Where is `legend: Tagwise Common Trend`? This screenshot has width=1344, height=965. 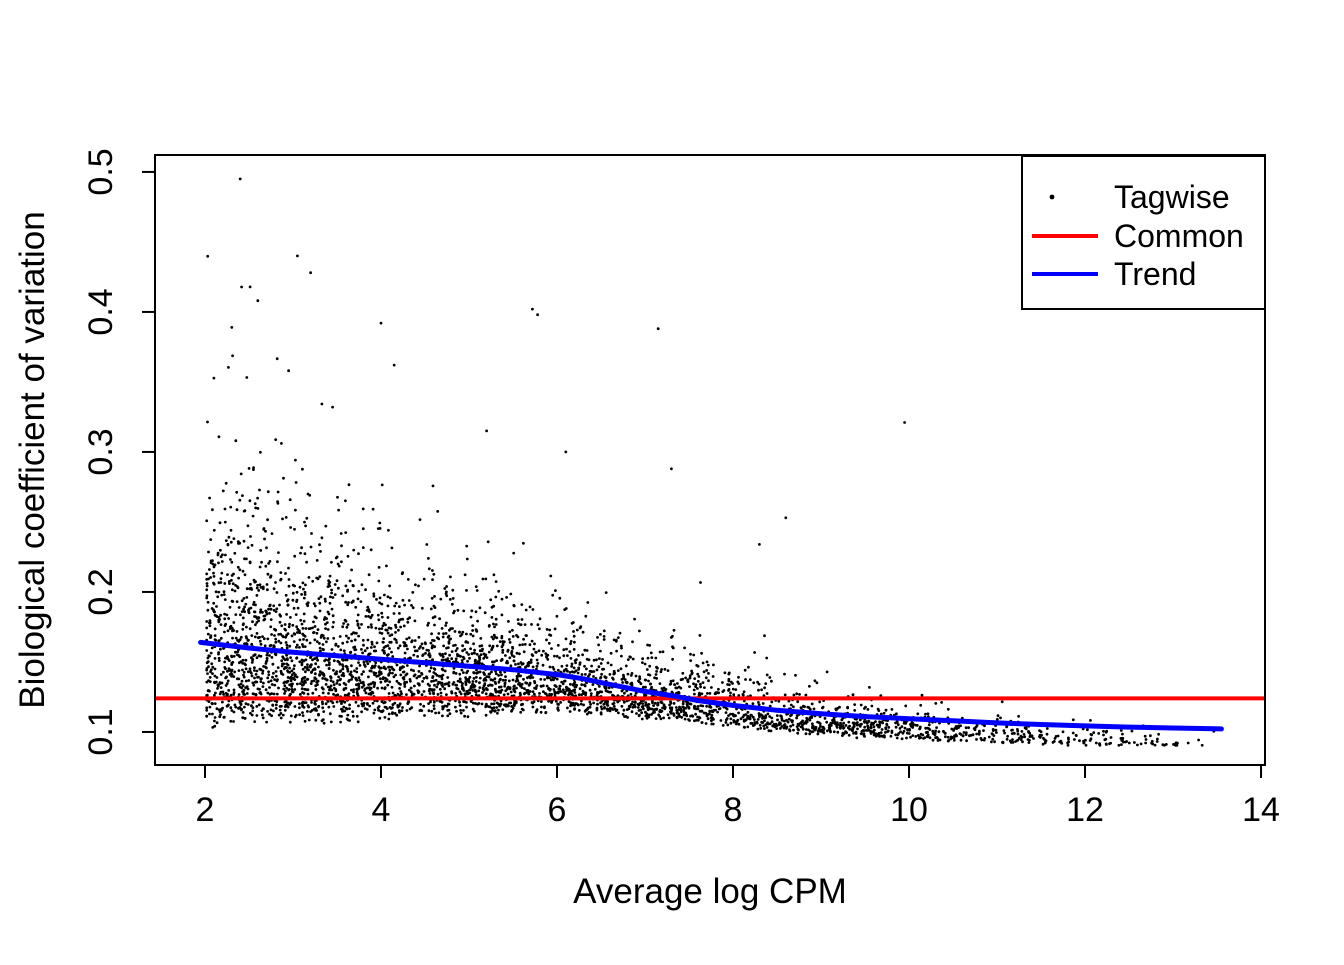
legend: Tagwise Common Trend is located at coordinates (1143, 232).